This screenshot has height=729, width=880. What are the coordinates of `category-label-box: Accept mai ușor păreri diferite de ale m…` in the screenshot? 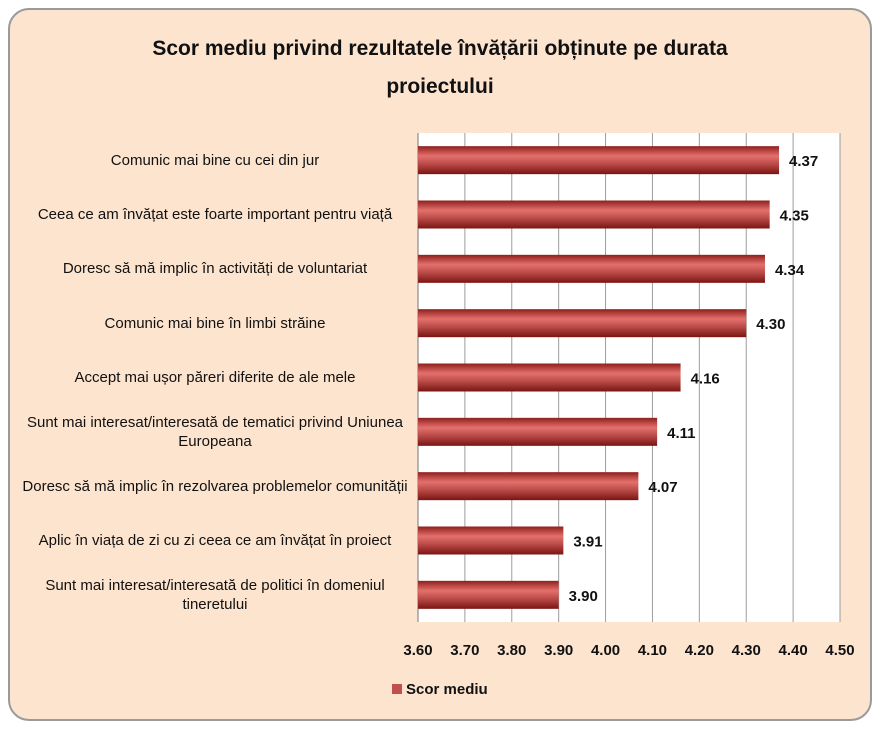 It's located at (215, 377).